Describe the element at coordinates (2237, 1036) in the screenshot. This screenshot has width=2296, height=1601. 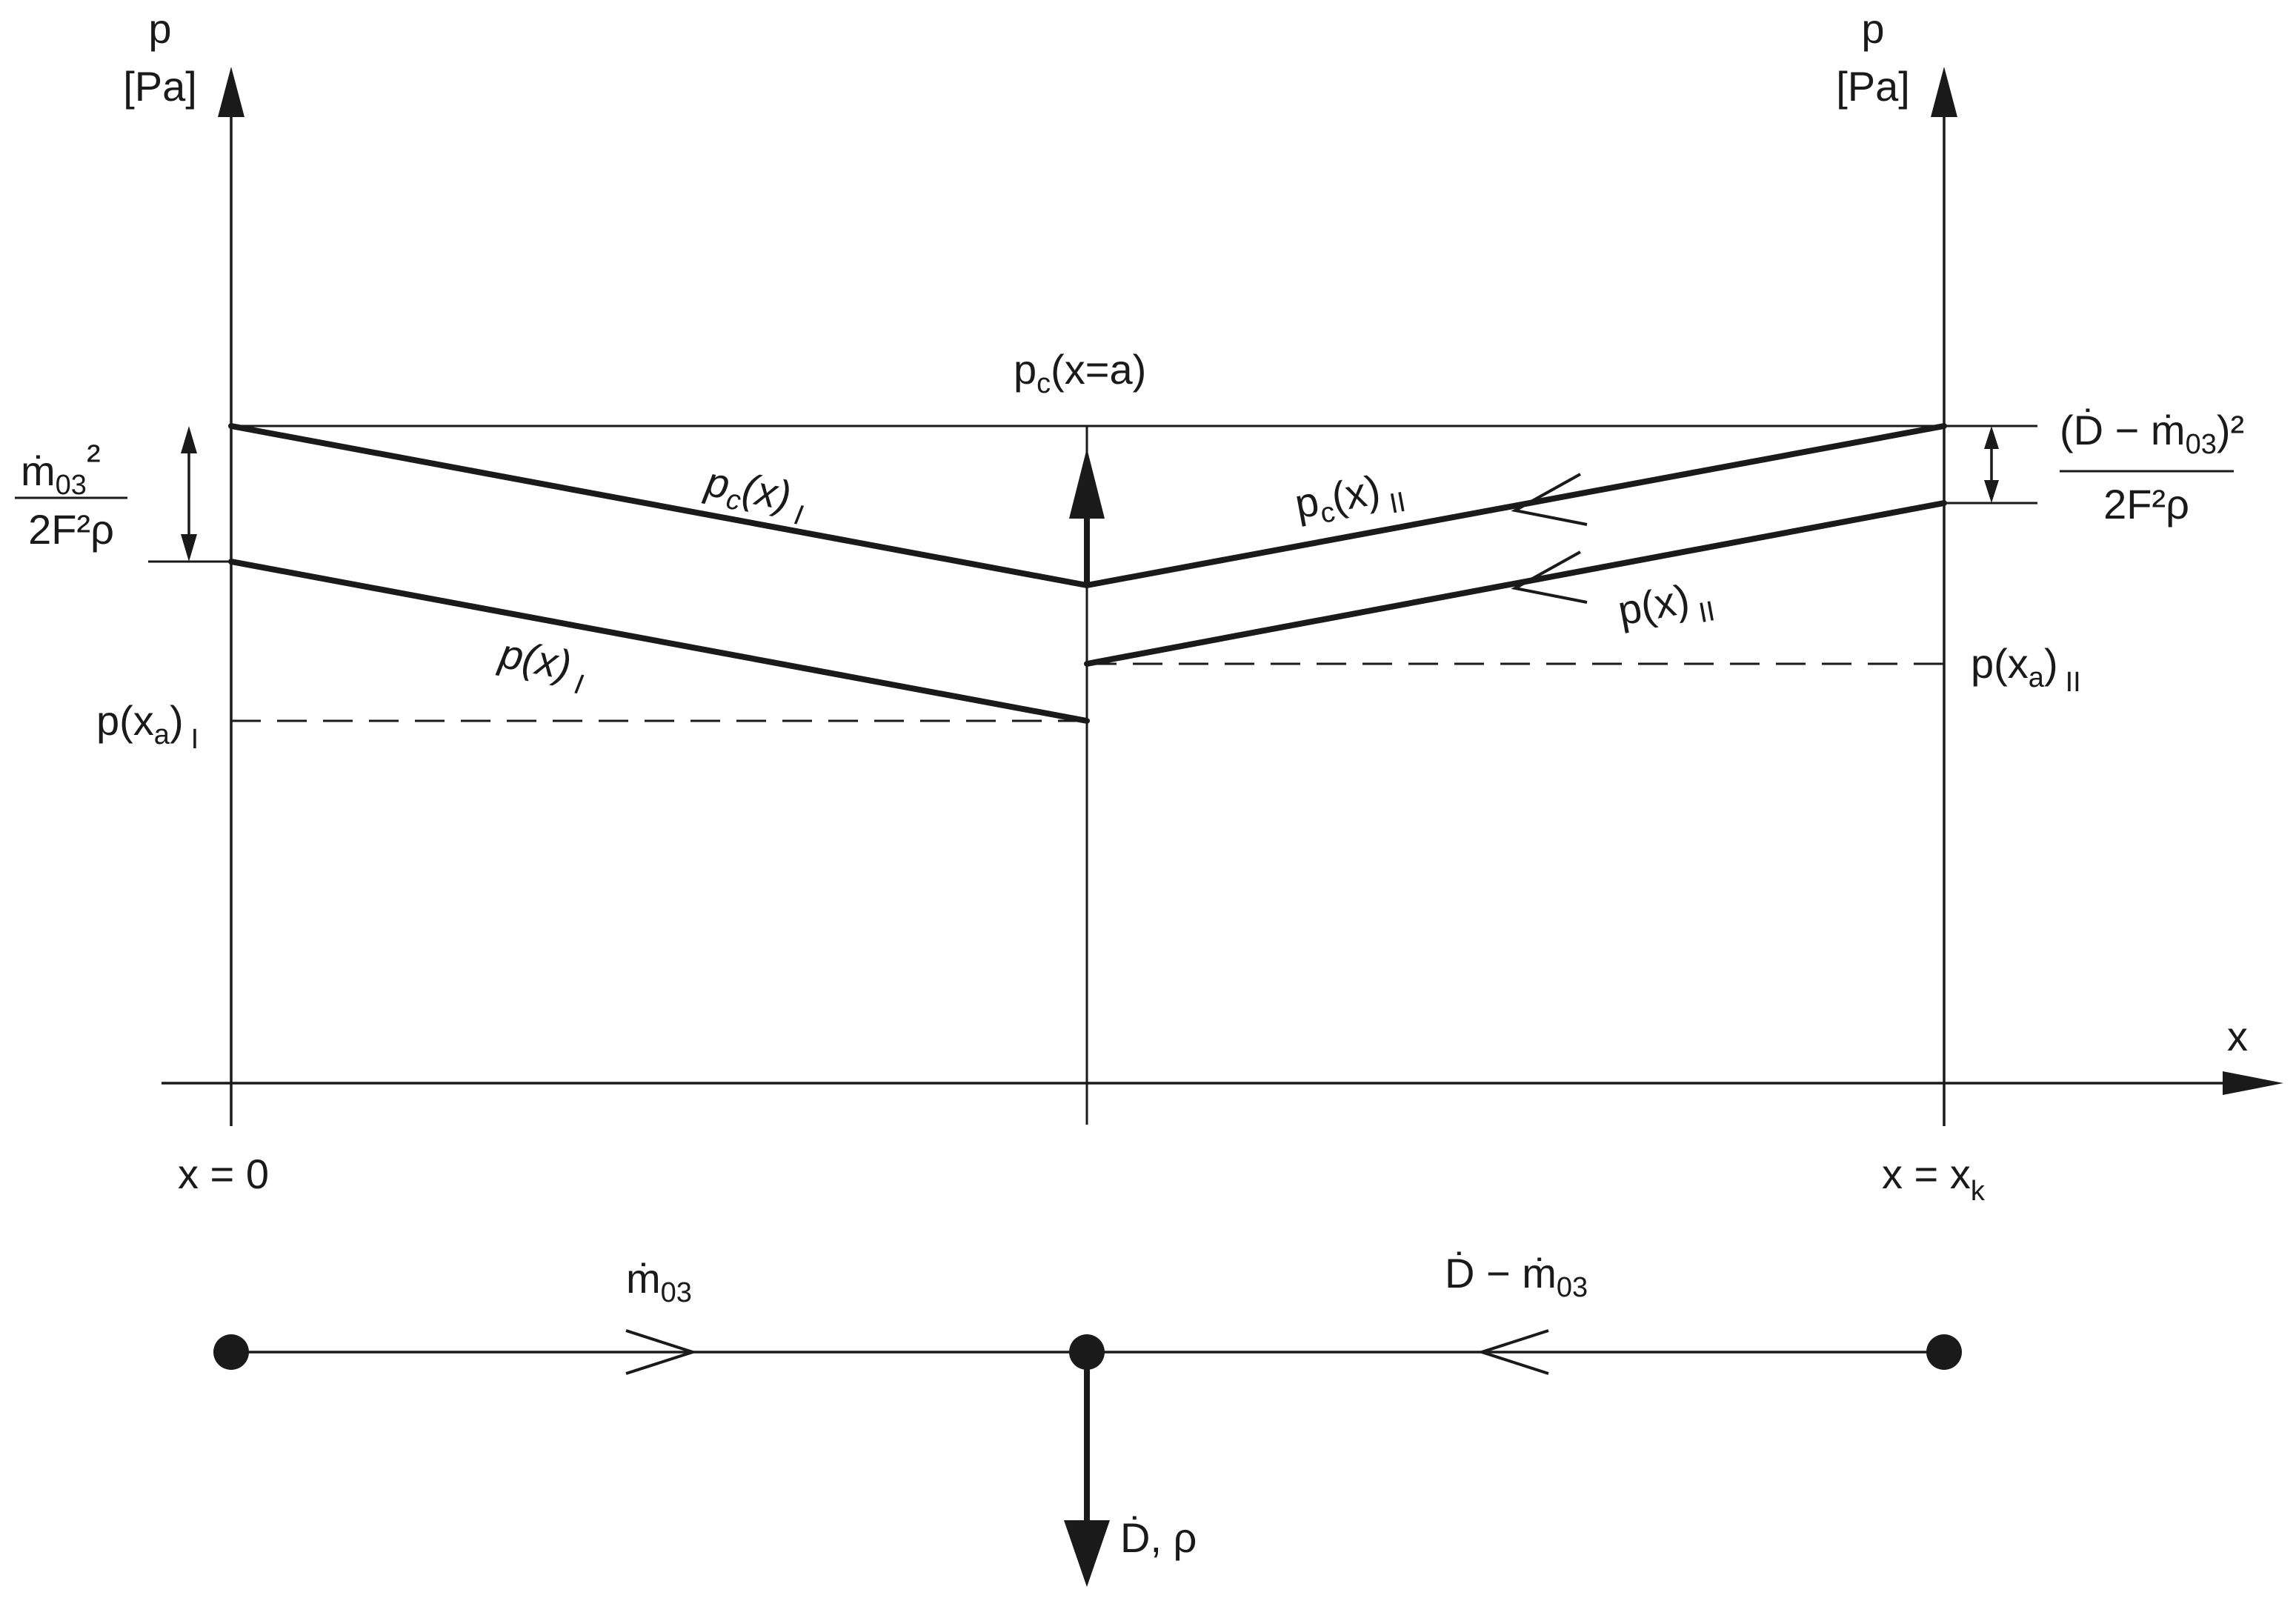
I see `x-axis-label: x` at that location.